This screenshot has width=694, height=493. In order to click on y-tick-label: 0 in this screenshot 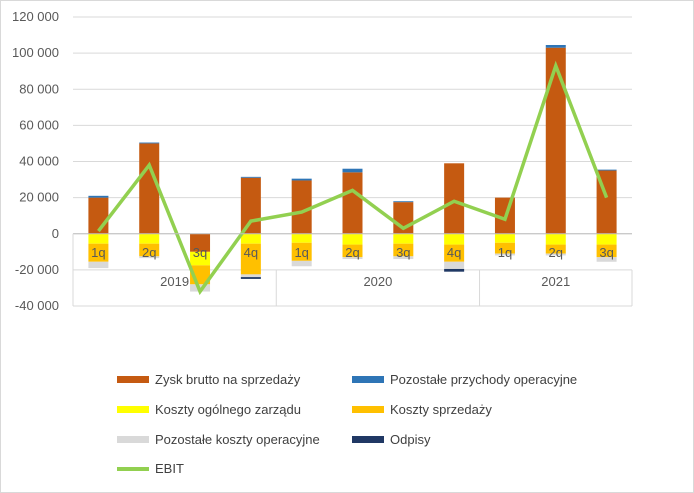, I will do `click(55, 233)`.